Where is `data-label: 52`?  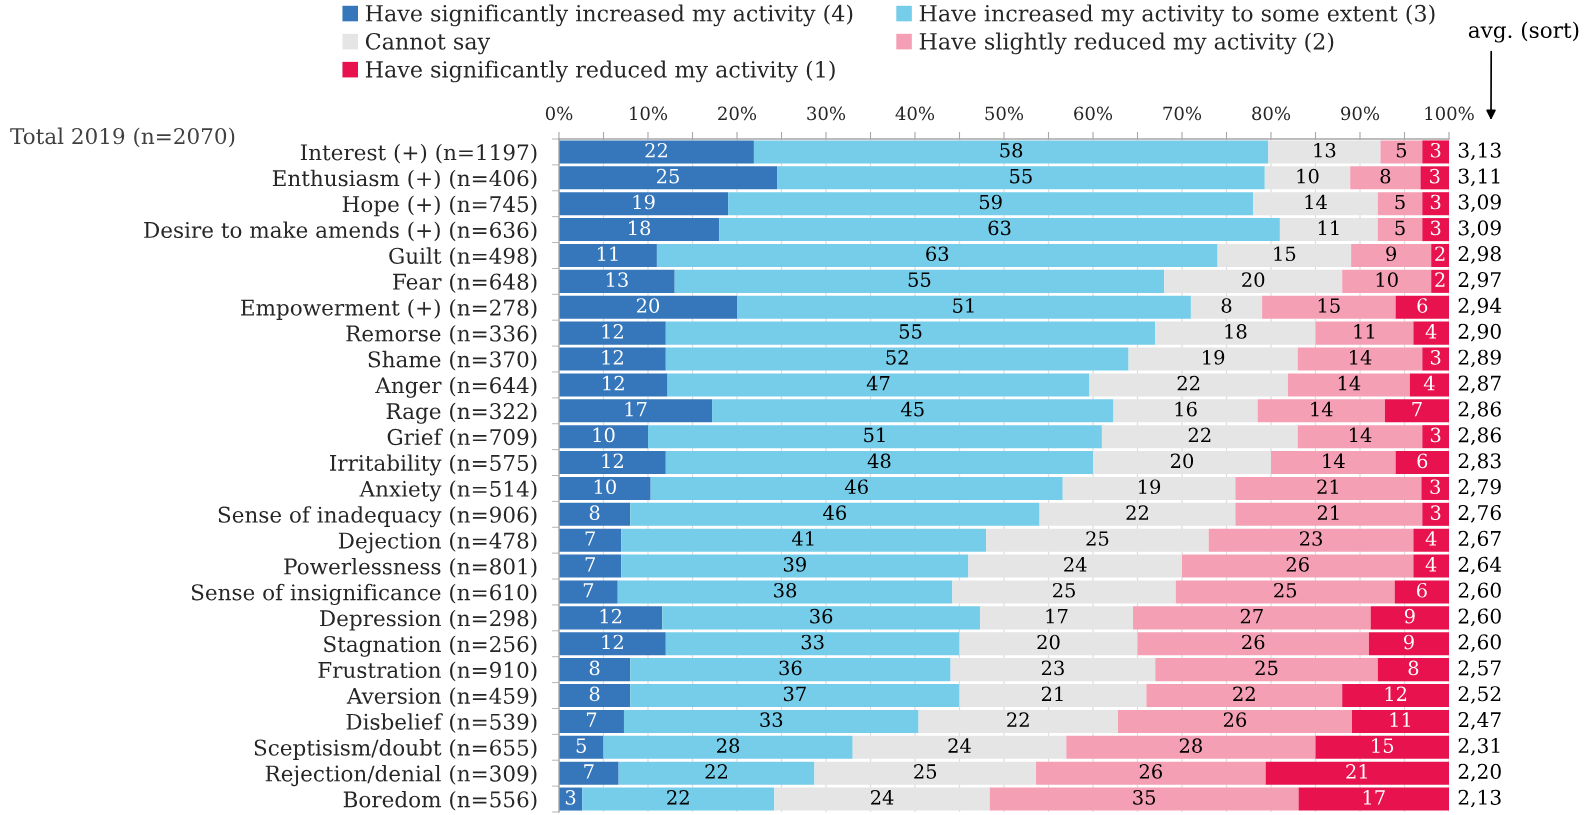 data-label: 52 is located at coordinates (897, 357).